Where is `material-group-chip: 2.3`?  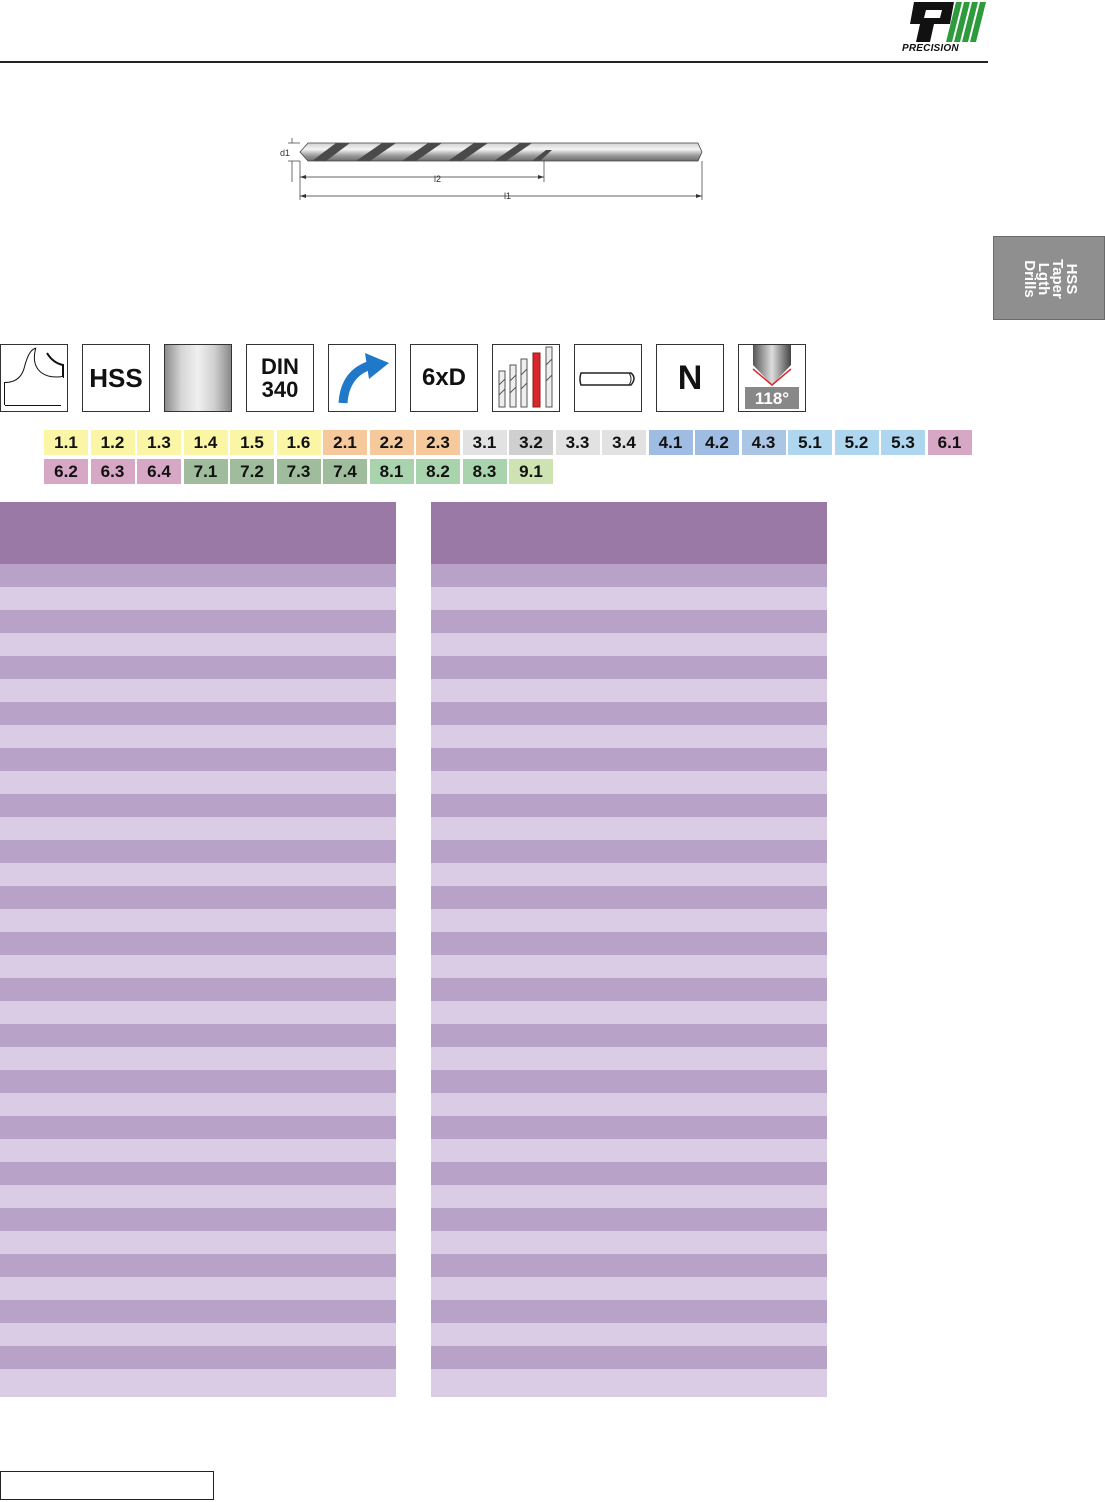
material-group-chip: 2.3 is located at coordinates (438, 442).